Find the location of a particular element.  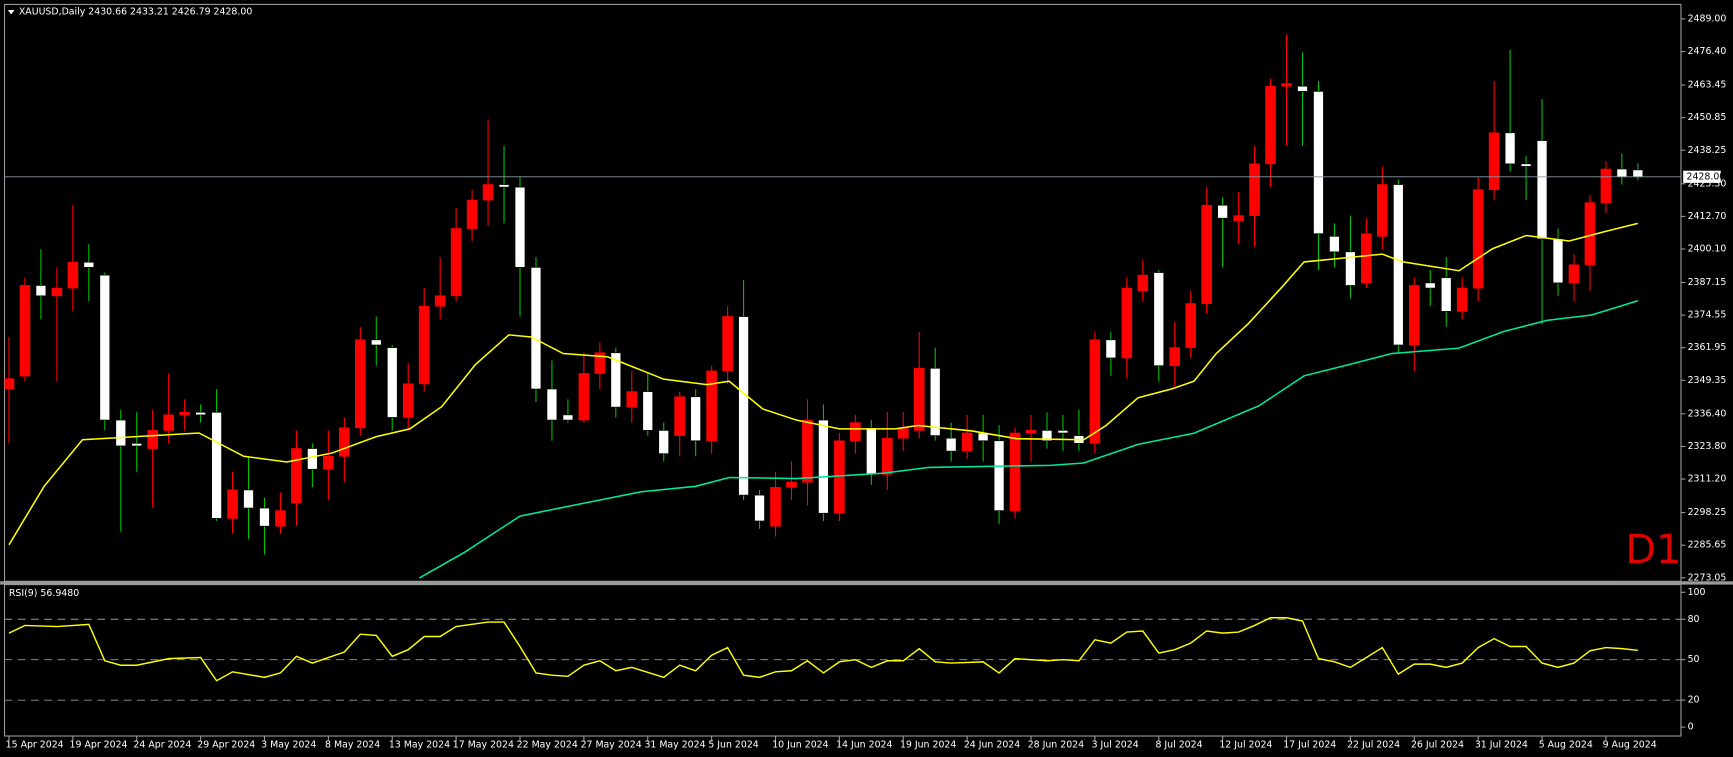

y-tick-label: 2400.10 is located at coordinates (1707, 248).